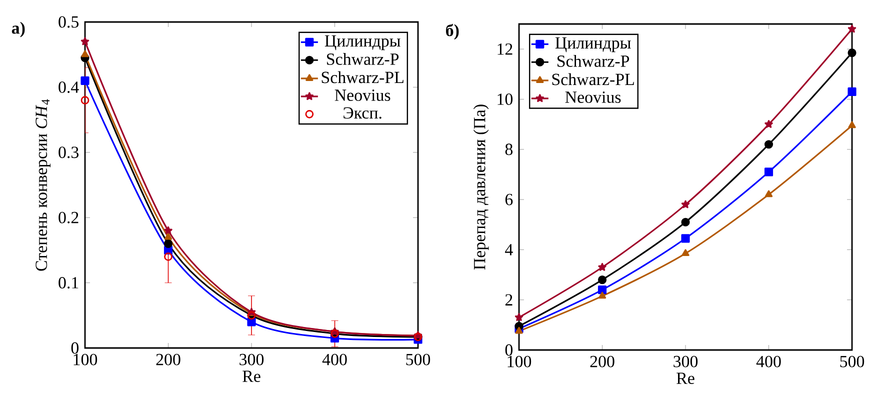 Image resolution: width=869 pixels, height=403 pixels. I want to click on y-tick-label: 6, so click(509, 200).